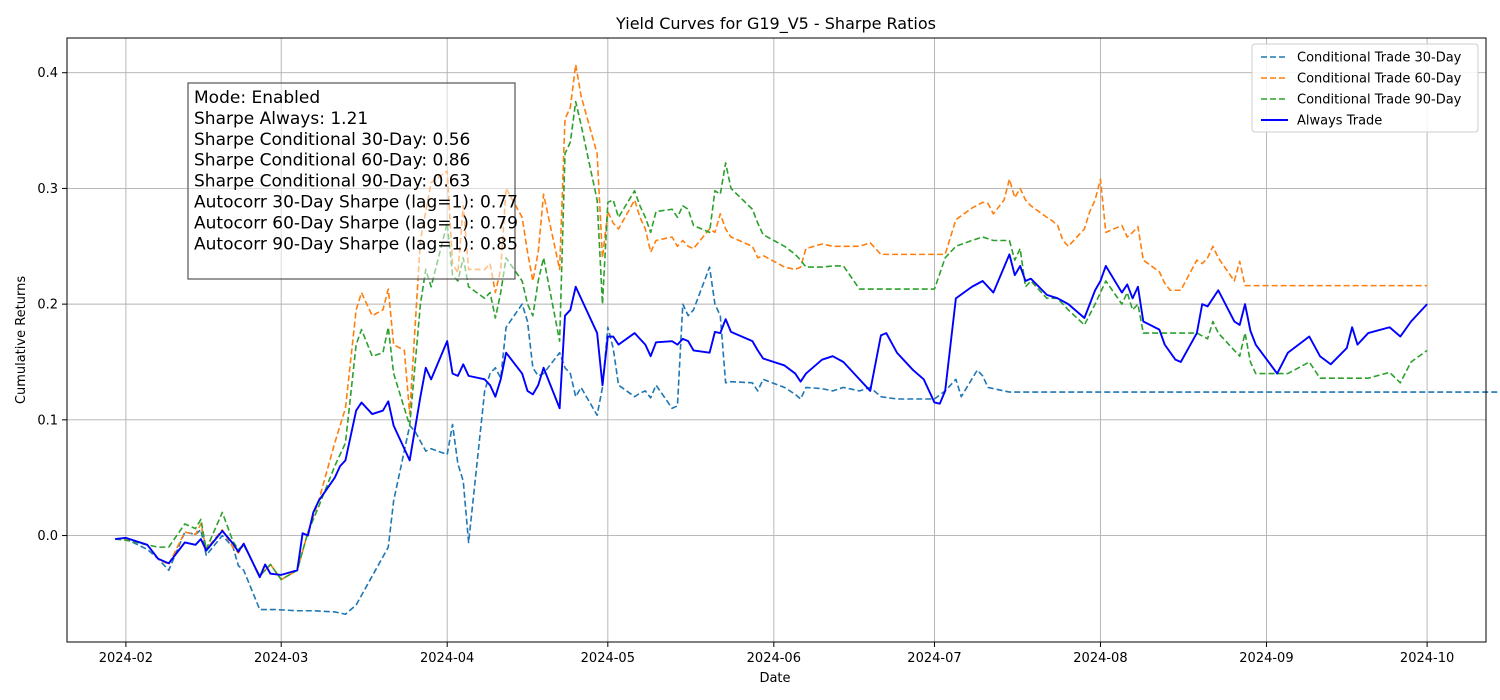 The image size is (1500, 700). I want to click on annotation-box-frame, so click(351, 181).